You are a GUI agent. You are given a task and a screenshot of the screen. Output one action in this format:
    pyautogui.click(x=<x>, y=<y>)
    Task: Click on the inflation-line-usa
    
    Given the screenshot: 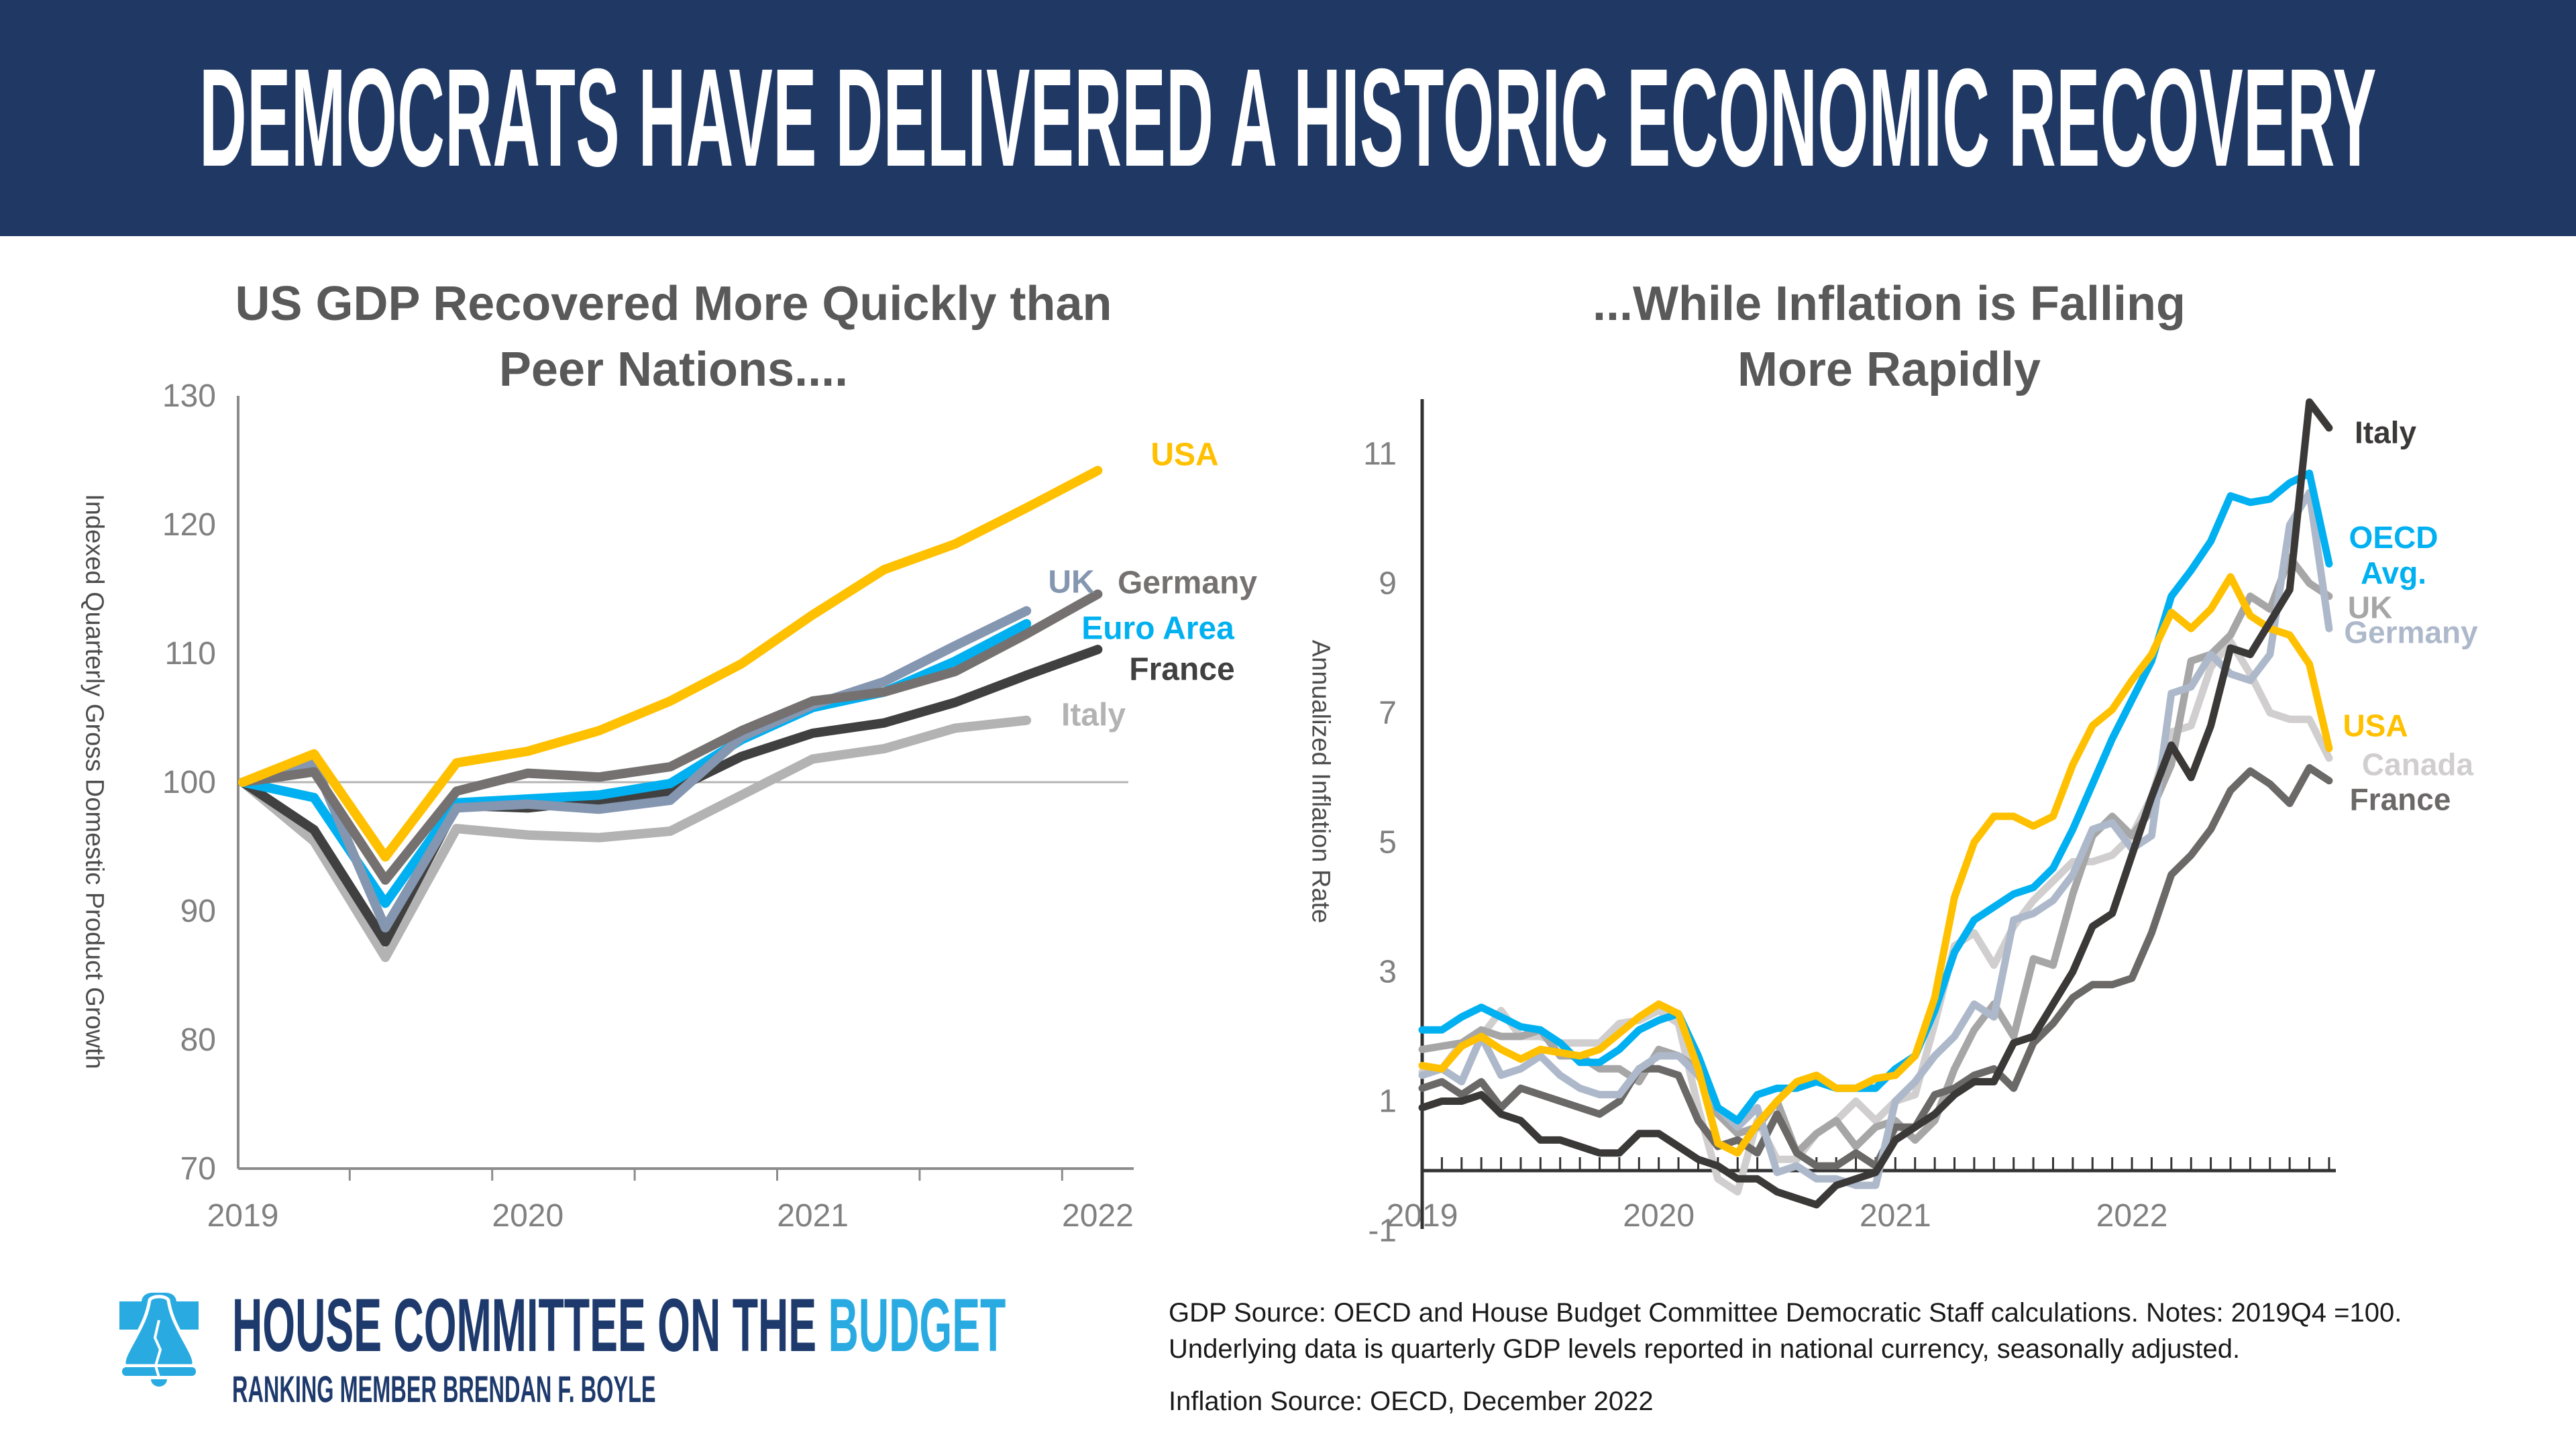 What is the action you would take?
    pyautogui.click(x=1875, y=865)
    